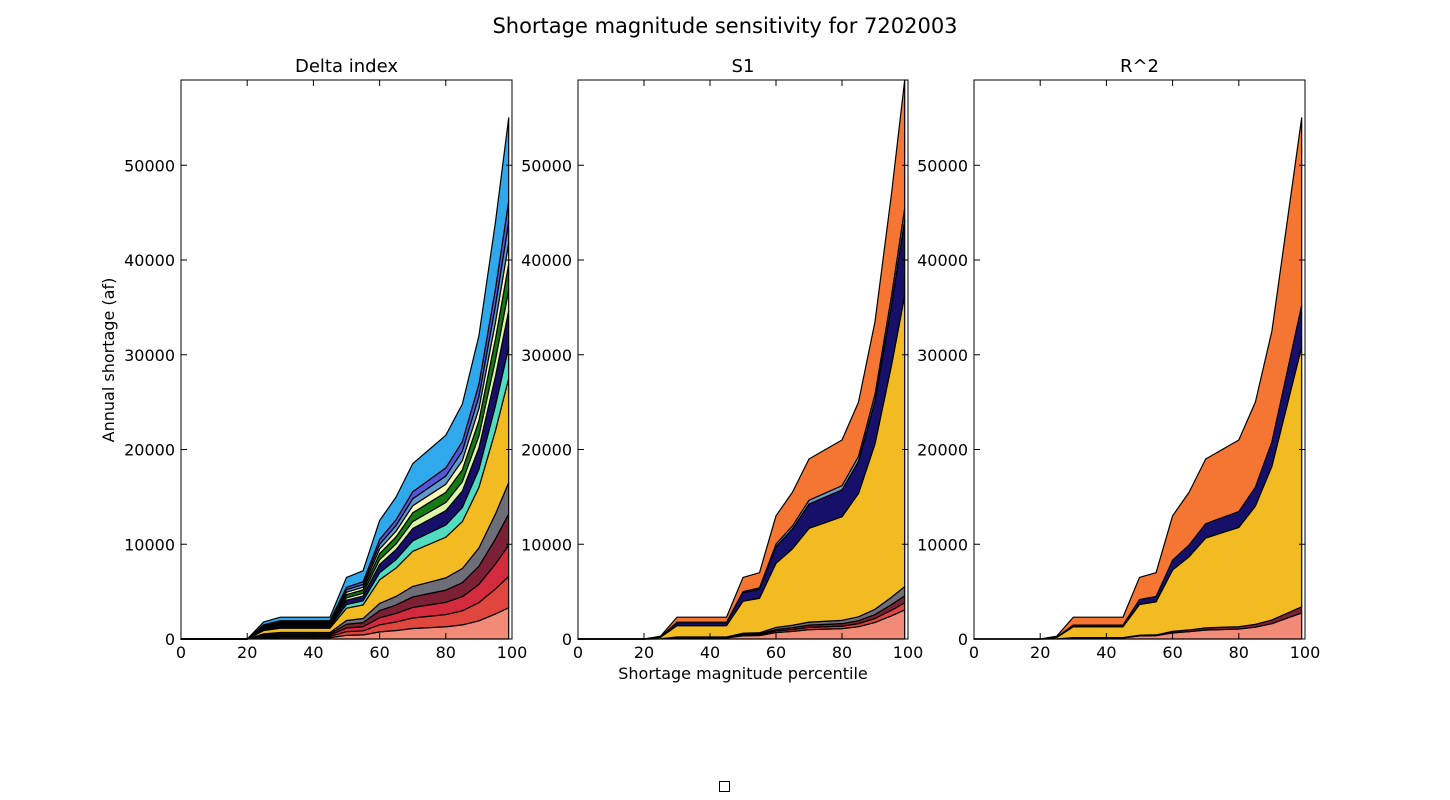  Describe the element at coordinates (346, 66) in the screenshot. I see `panel-title: Delta index` at that location.